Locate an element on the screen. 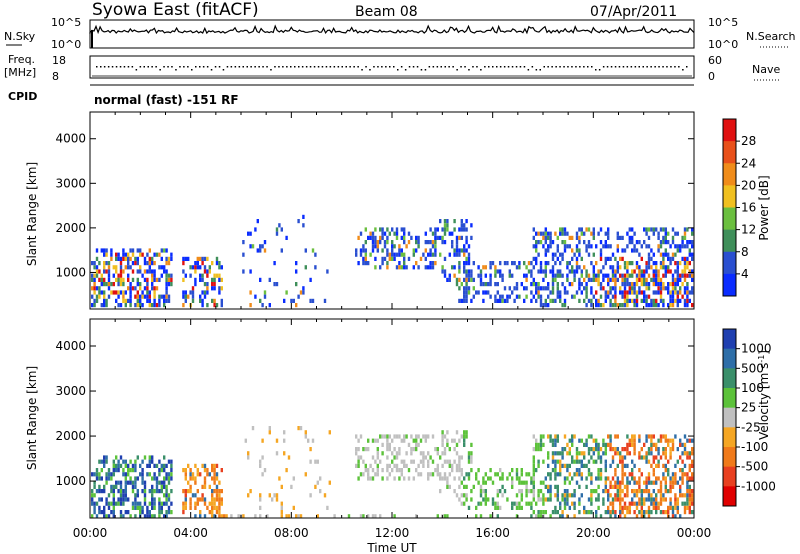 The height and width of the screenshot is (554, 800). nsky-scale-bottom: 10^0 is located at coordinates (66, 44).